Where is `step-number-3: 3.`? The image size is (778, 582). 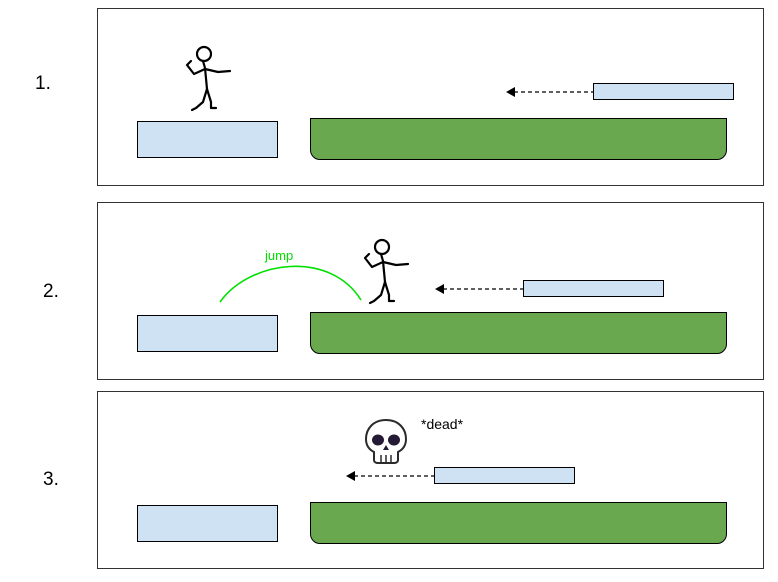 step-number-3: 3. is located at coordinates (51, 479).